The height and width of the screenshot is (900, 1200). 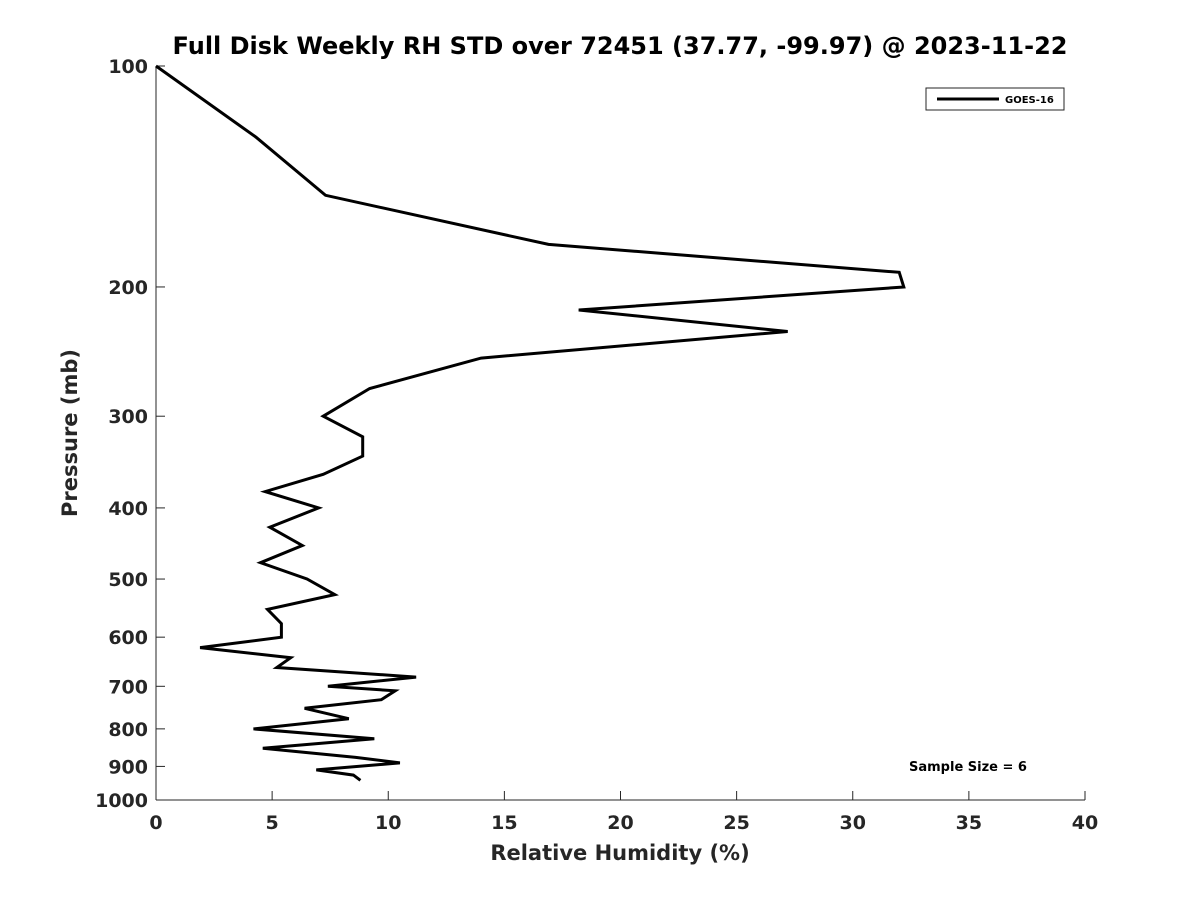 I want to click on y-tick-label: 100, so click(x=128, y=67).